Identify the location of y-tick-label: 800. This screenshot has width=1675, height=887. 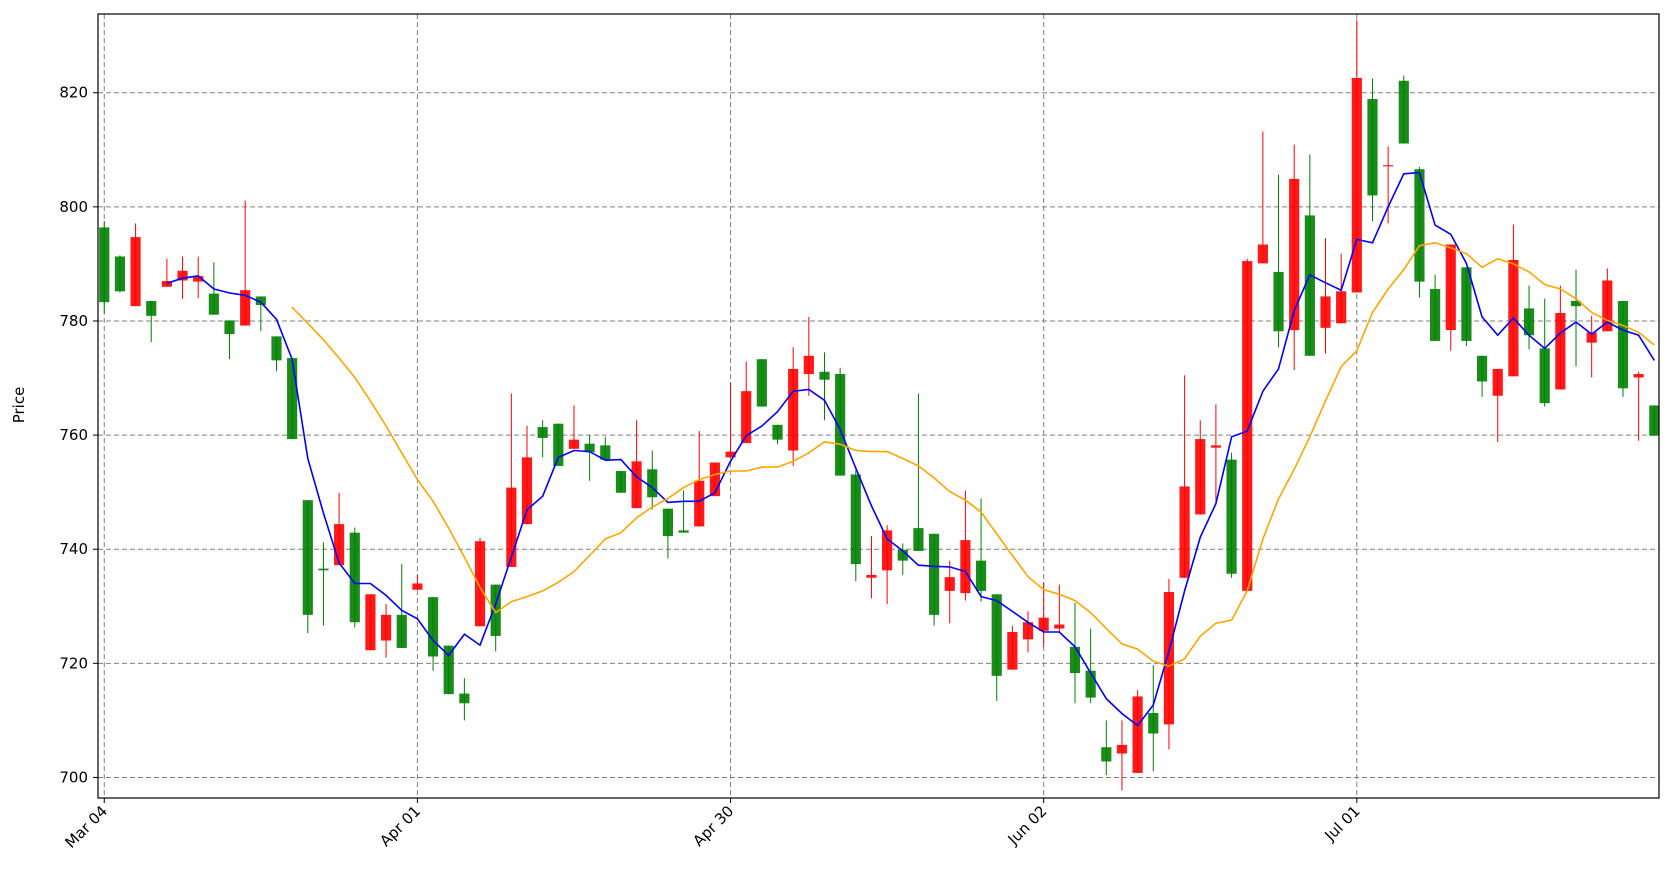
(73, 207).